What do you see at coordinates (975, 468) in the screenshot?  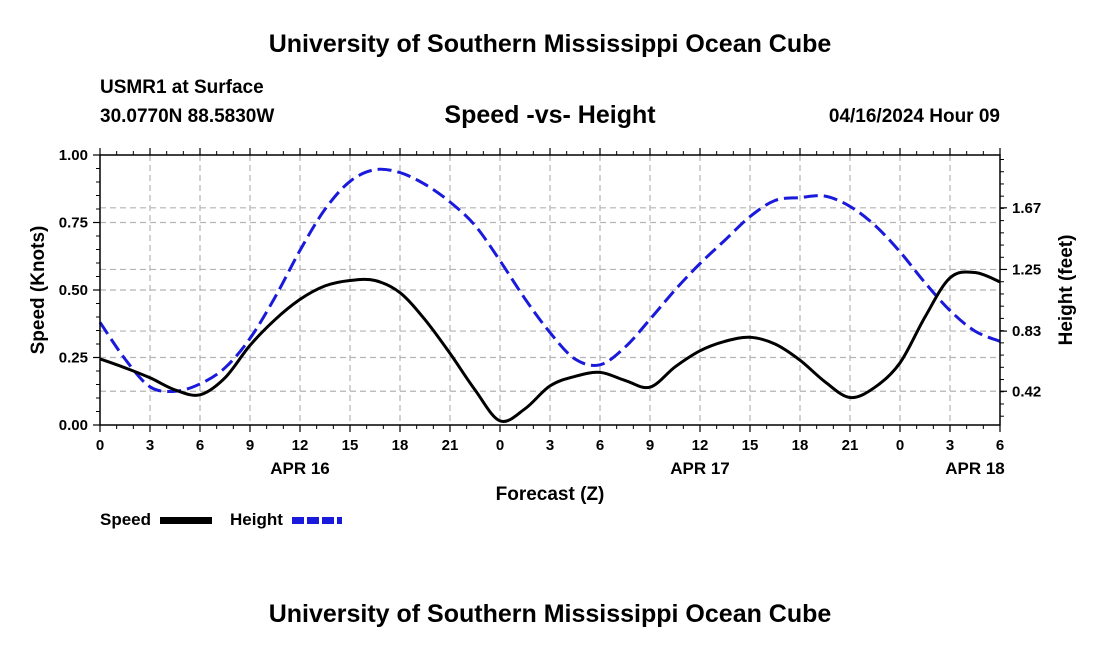 I see `date-label: APR 18` at bounding box center [975, 468].